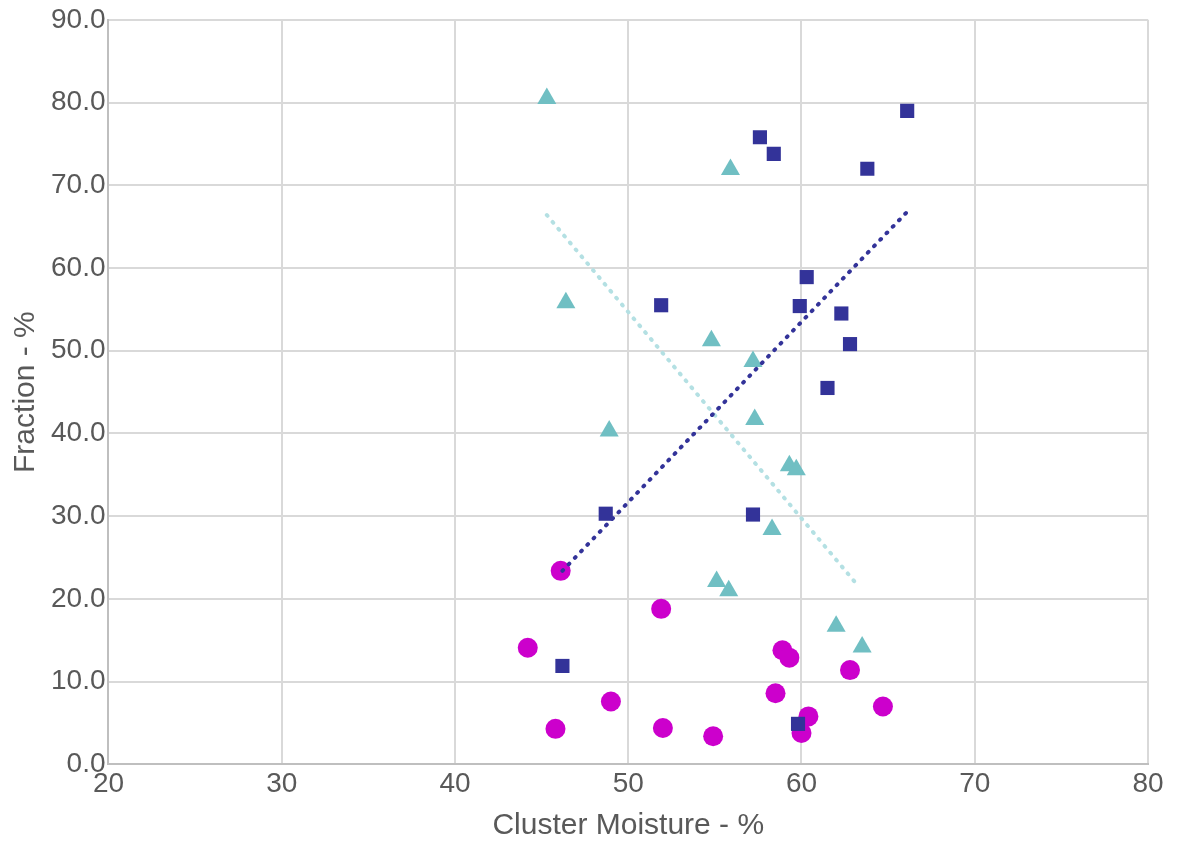 The width and height of the screenshot is (1188, 852). I want to click on y-tick-label: 70.0, so click(78, 183).